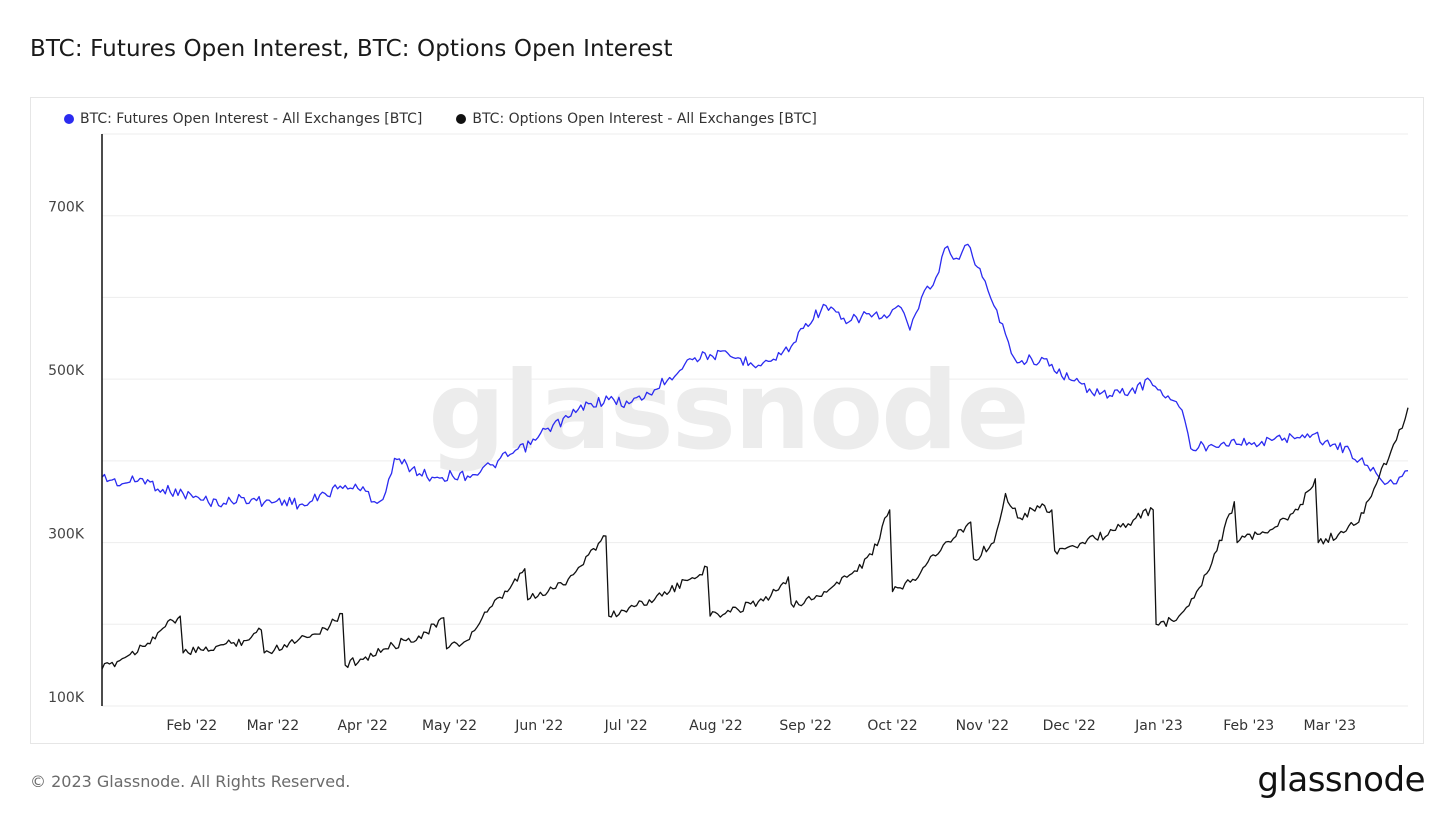 The image size is (1456, 819). What do you see at coordinates (66, 698) in the screenshot?
I see `y-tick-label: 100K` at bounding box center [66, 698].